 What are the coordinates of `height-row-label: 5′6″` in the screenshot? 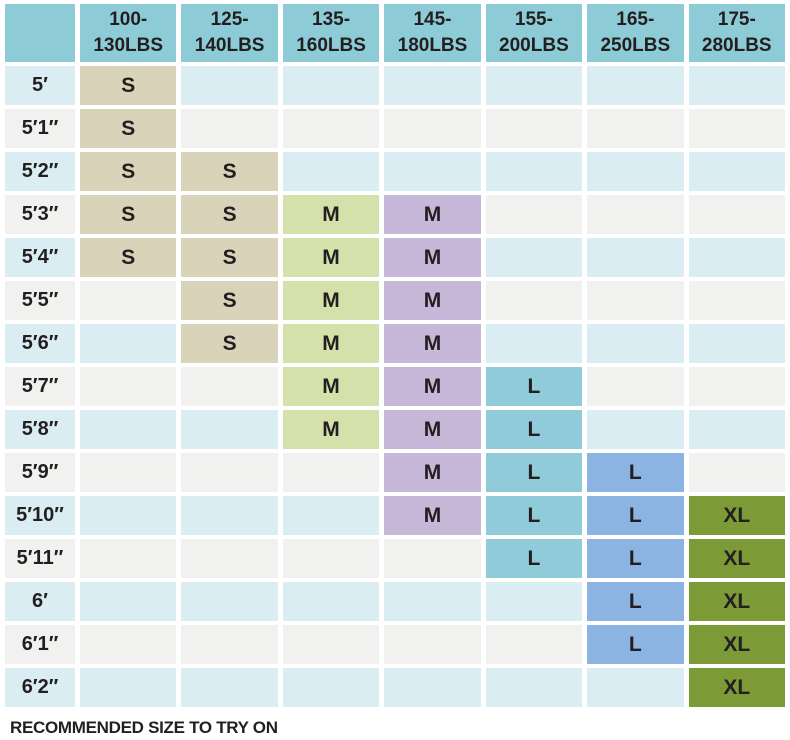 It's located at (40, 343).